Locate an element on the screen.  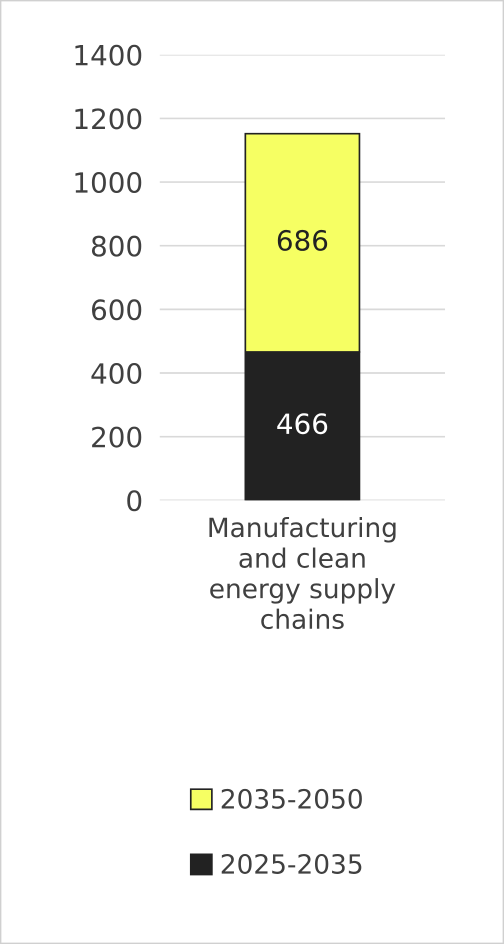
y-tick-label: 1000 is located at coordinates (108, 183).